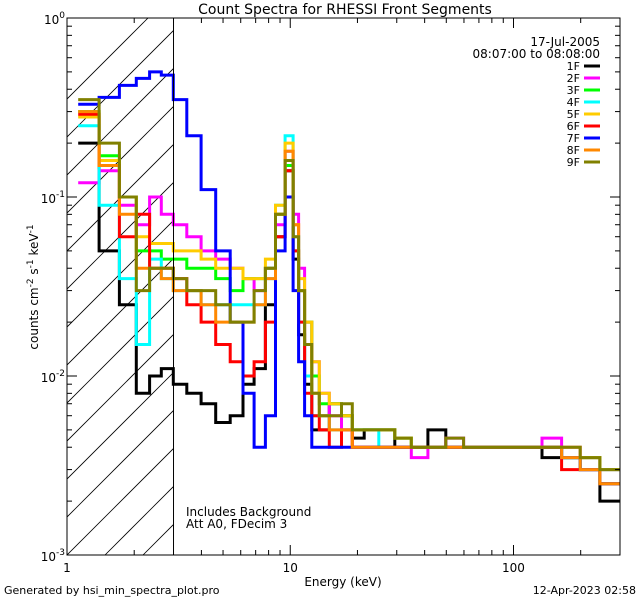 The image size is (640, 600). I want to click on y-tick-label-1e-2: 10⁻², so click(53, 377).